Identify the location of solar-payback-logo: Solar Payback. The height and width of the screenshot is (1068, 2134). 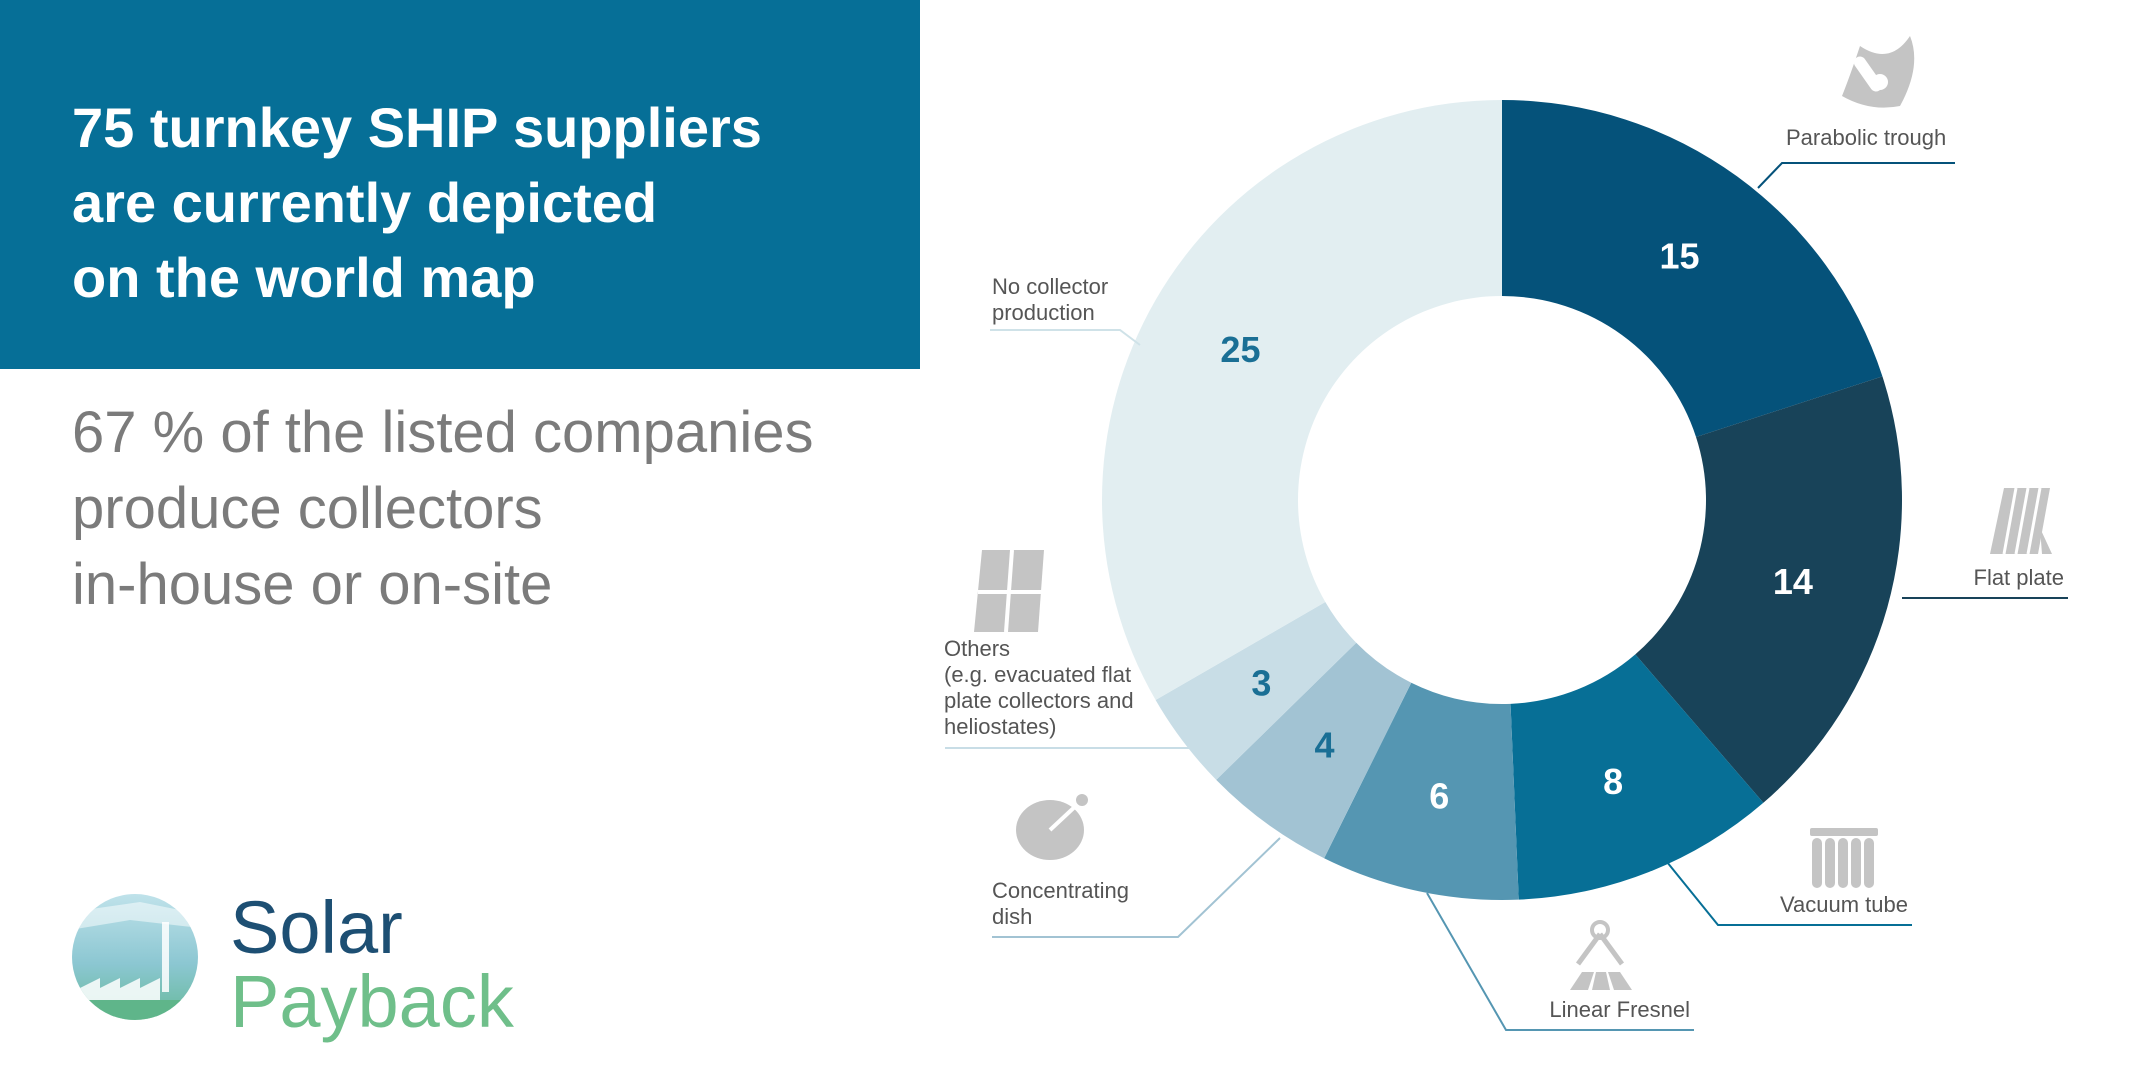
(310, 964).